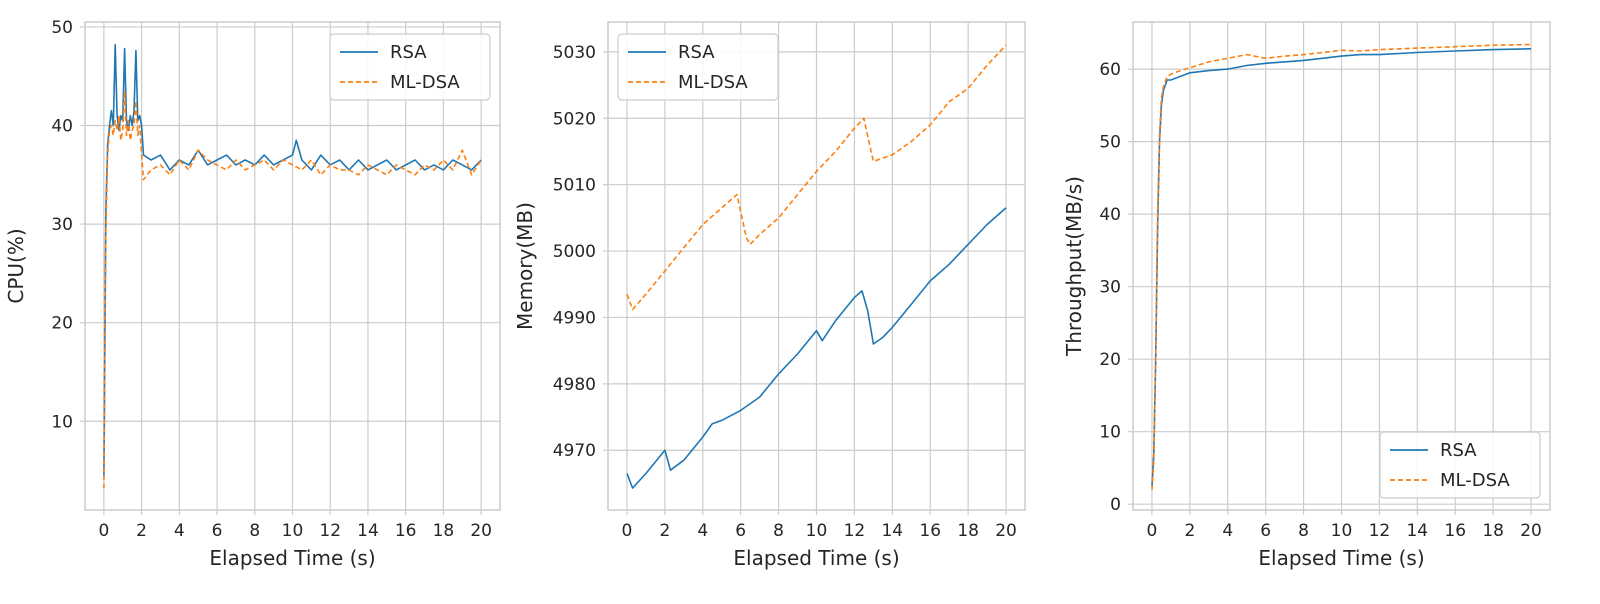 Image resolution: width=1600 pixels, height=604 pixels. Describe the element at coordinates (816, 348) in the screenshot. I see `series-line-rsa` at that location.